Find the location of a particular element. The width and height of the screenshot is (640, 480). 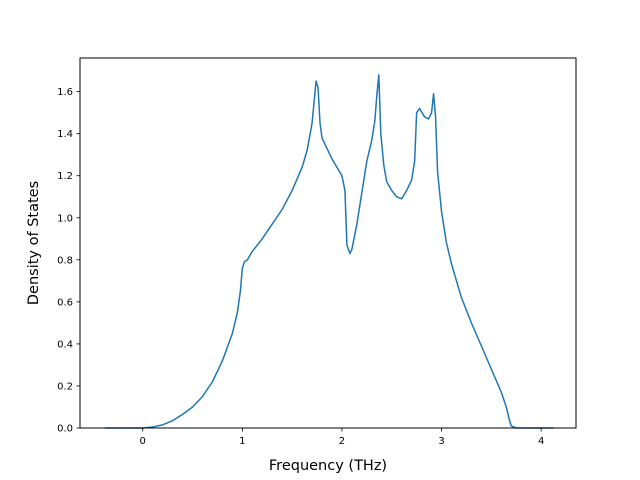

y-axis-label: Density of States is located at coordinates (34, 243).